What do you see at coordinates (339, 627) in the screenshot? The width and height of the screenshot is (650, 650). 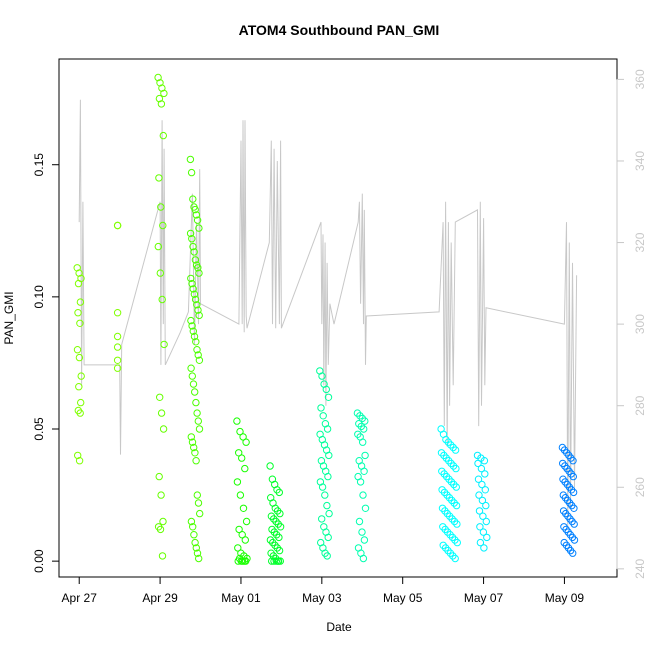 I see `x-axis-label: Date` at bounding box center [339, 627].